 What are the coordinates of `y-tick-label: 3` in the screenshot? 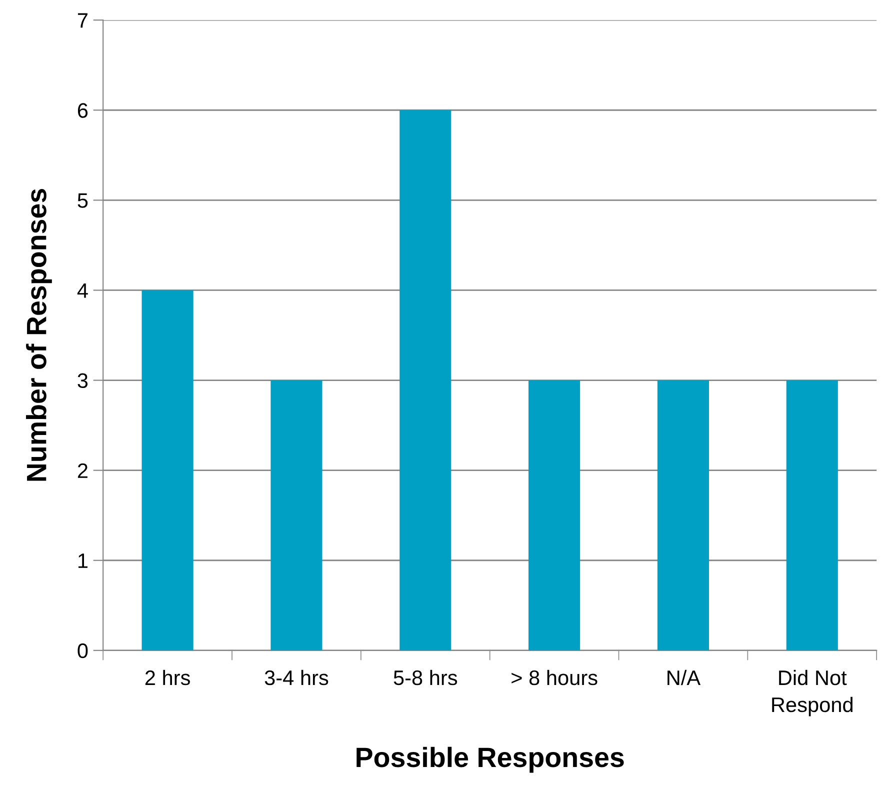 It's located at (83, 380).